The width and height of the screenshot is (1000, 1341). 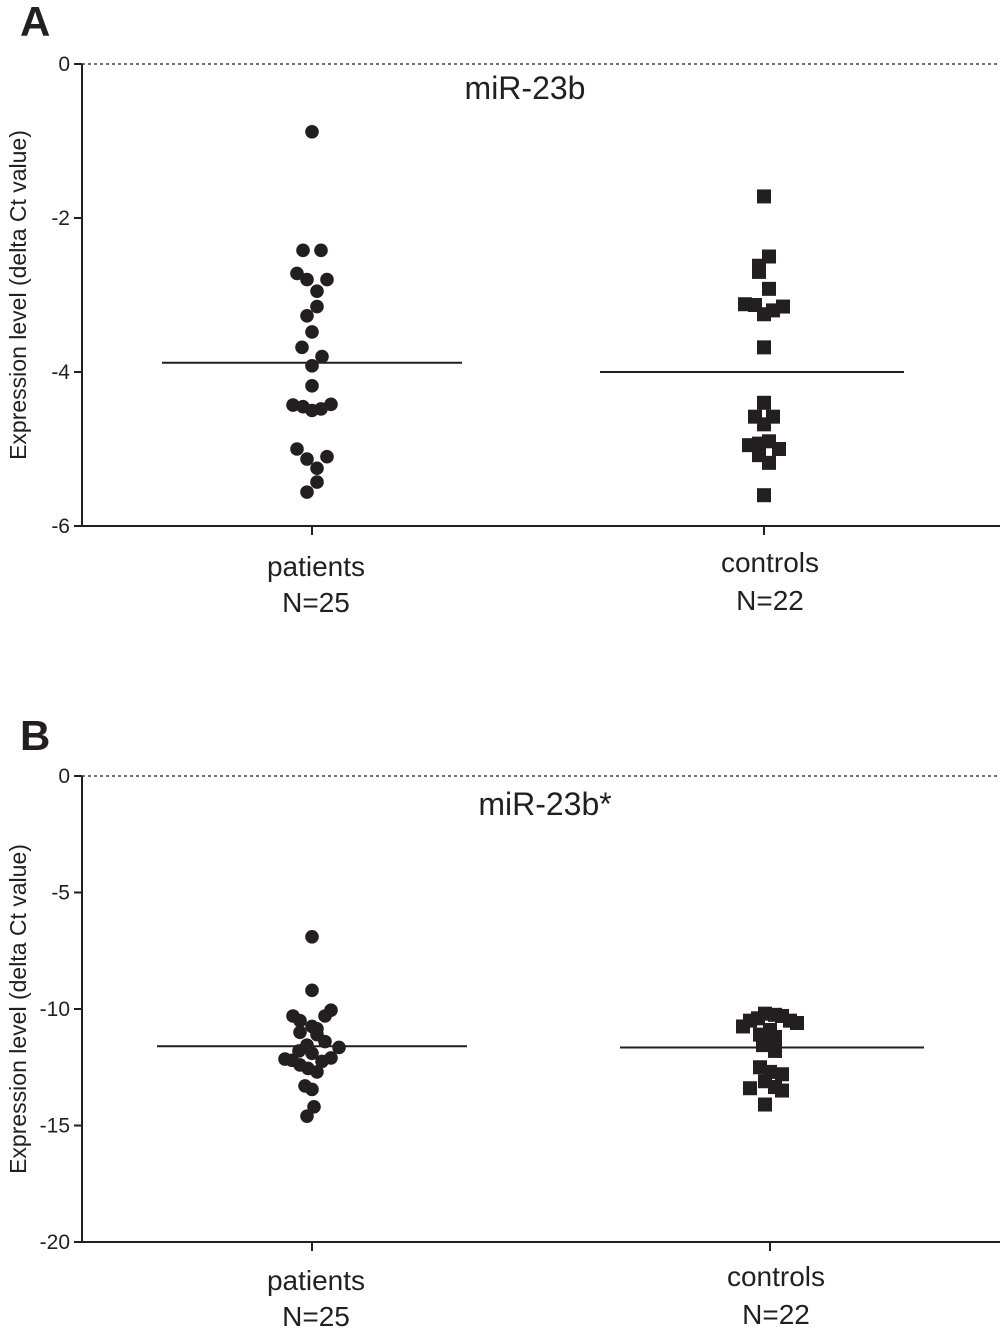 I want to click on y-tick-label: -4, so click(x=60, y=372).